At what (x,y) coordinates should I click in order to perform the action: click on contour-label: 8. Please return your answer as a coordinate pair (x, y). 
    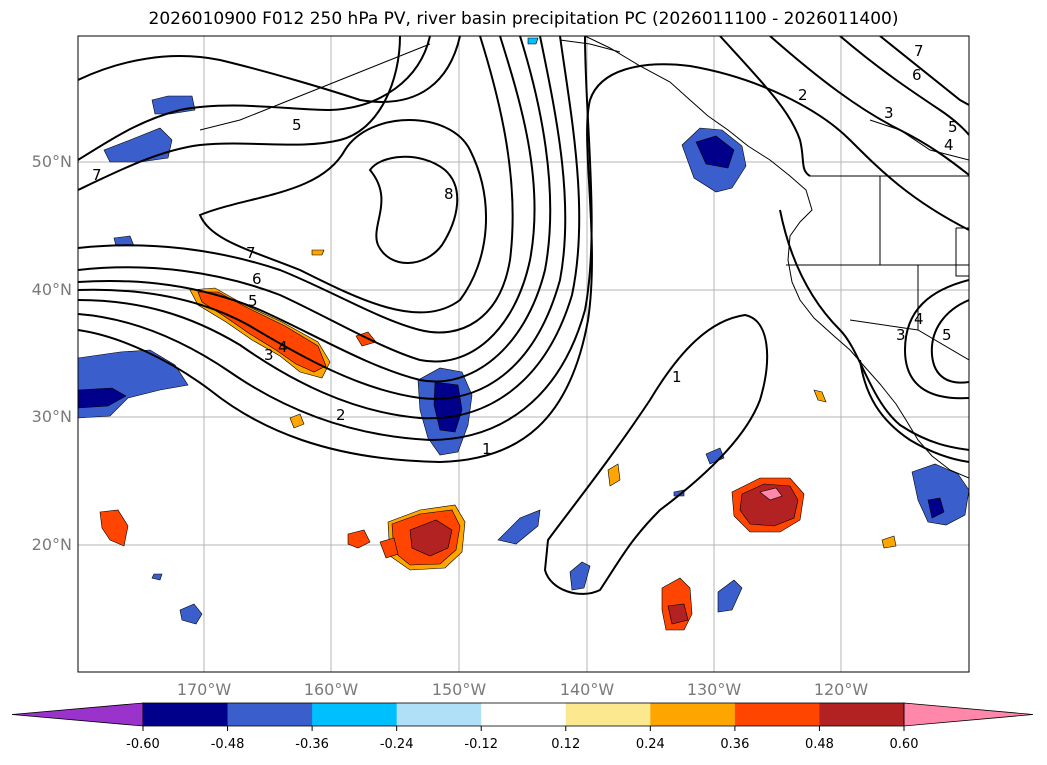
    Looking at the image, I should click on (449, 194).